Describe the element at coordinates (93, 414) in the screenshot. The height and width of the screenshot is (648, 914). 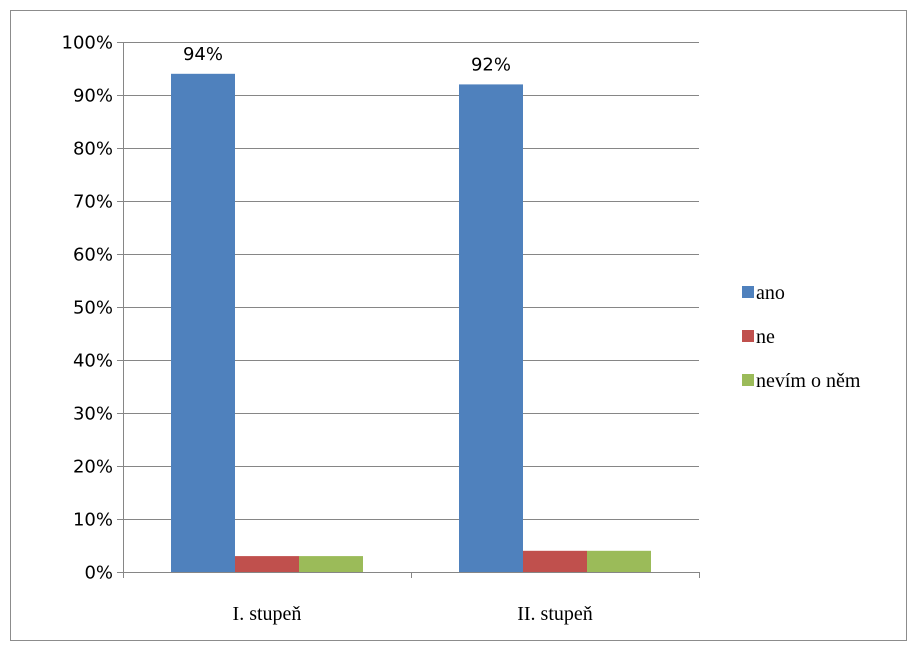
I see `y-tick-label: 30%` at that location.